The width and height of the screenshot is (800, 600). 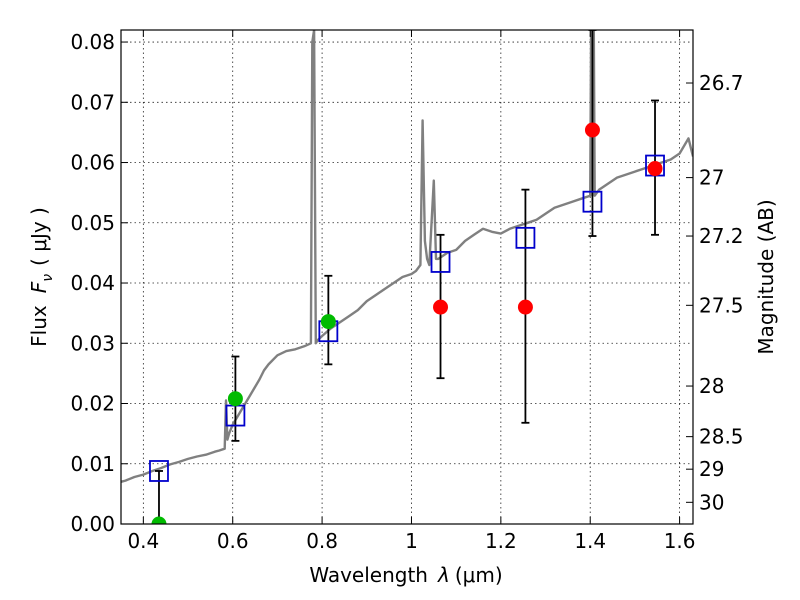 I want to click on x-tick-label: 1, so click(x=411, y=541).